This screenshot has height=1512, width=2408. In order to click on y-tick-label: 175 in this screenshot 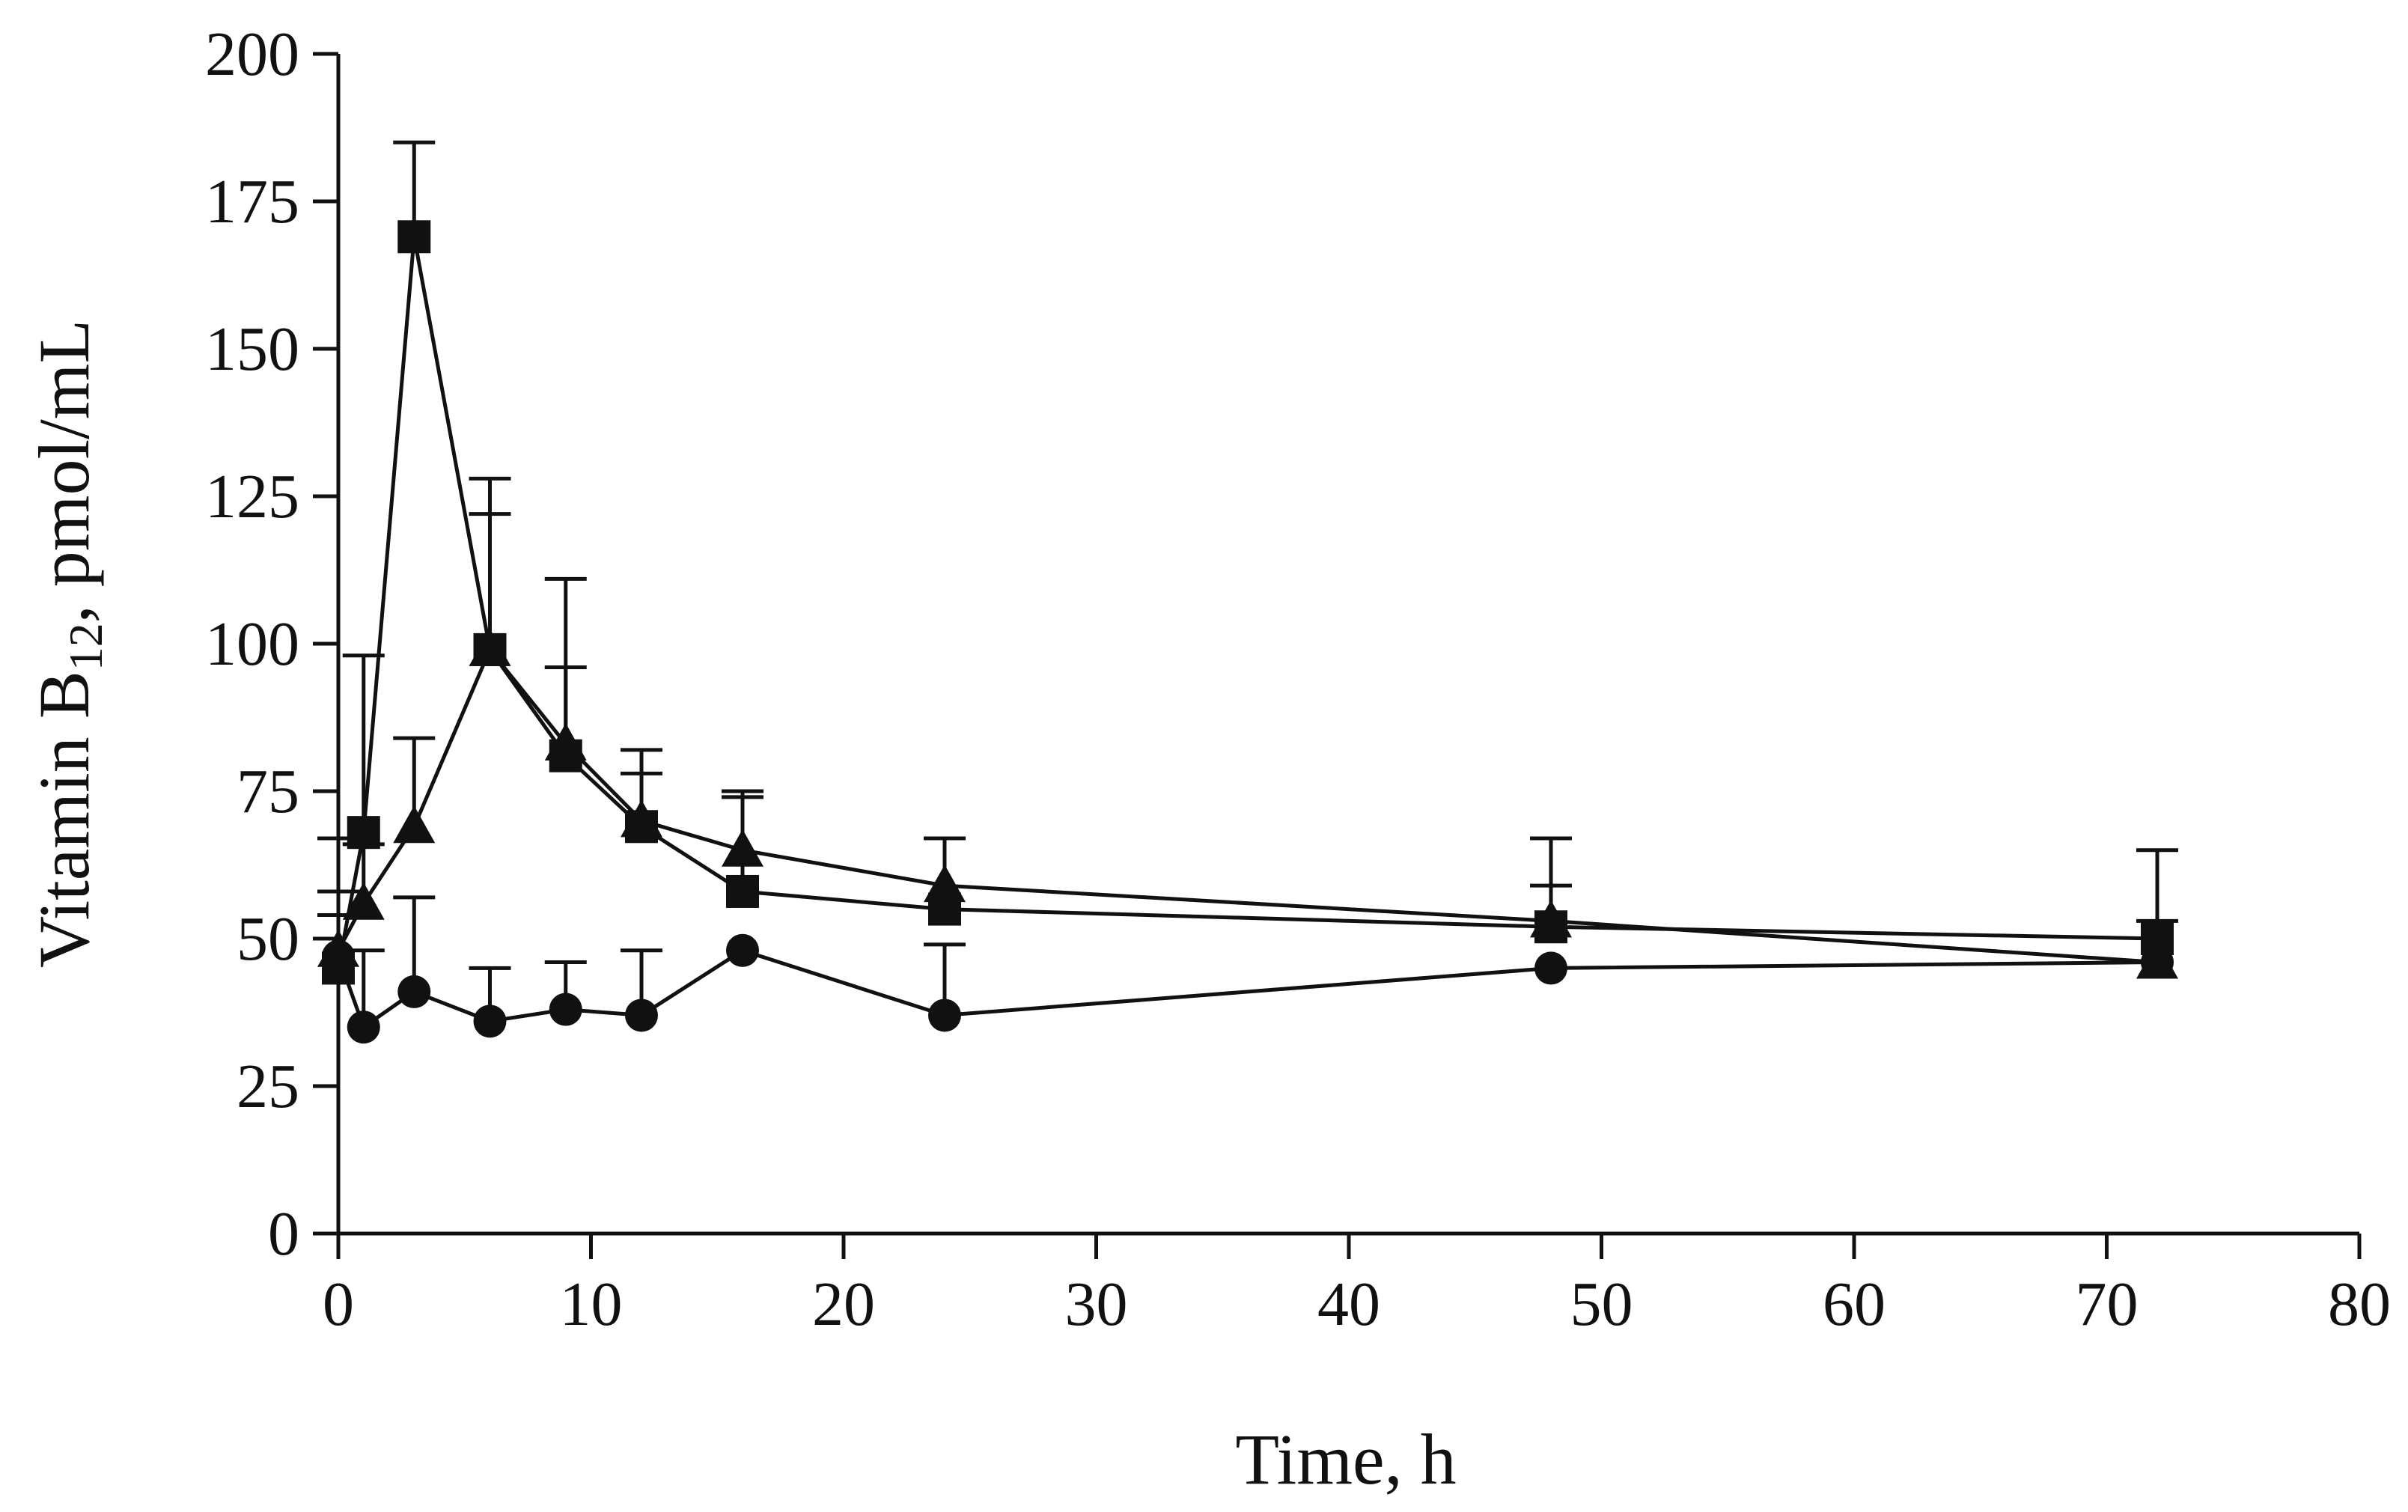, I will do `click(252, 202)`.